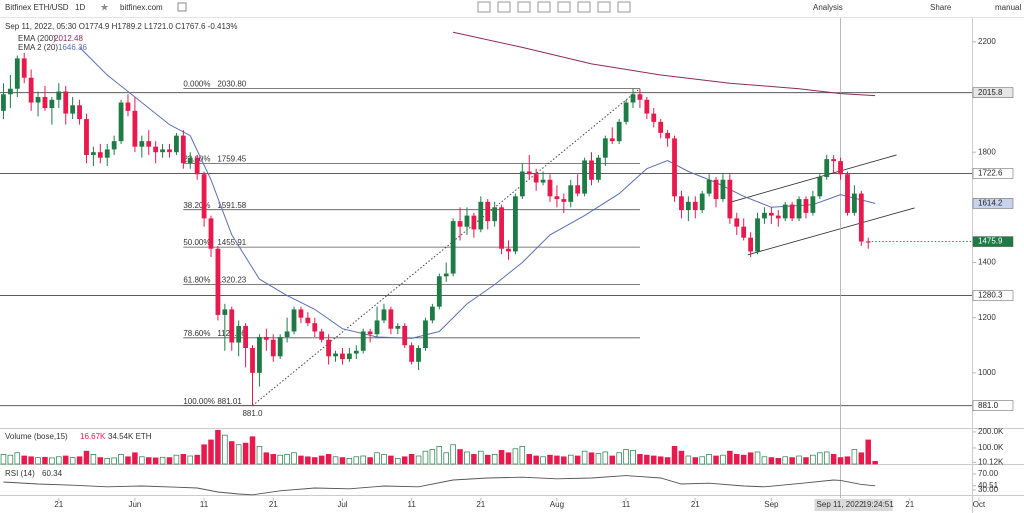  I want to click on legend-name: EMA 2 (20), so click(38, 47).